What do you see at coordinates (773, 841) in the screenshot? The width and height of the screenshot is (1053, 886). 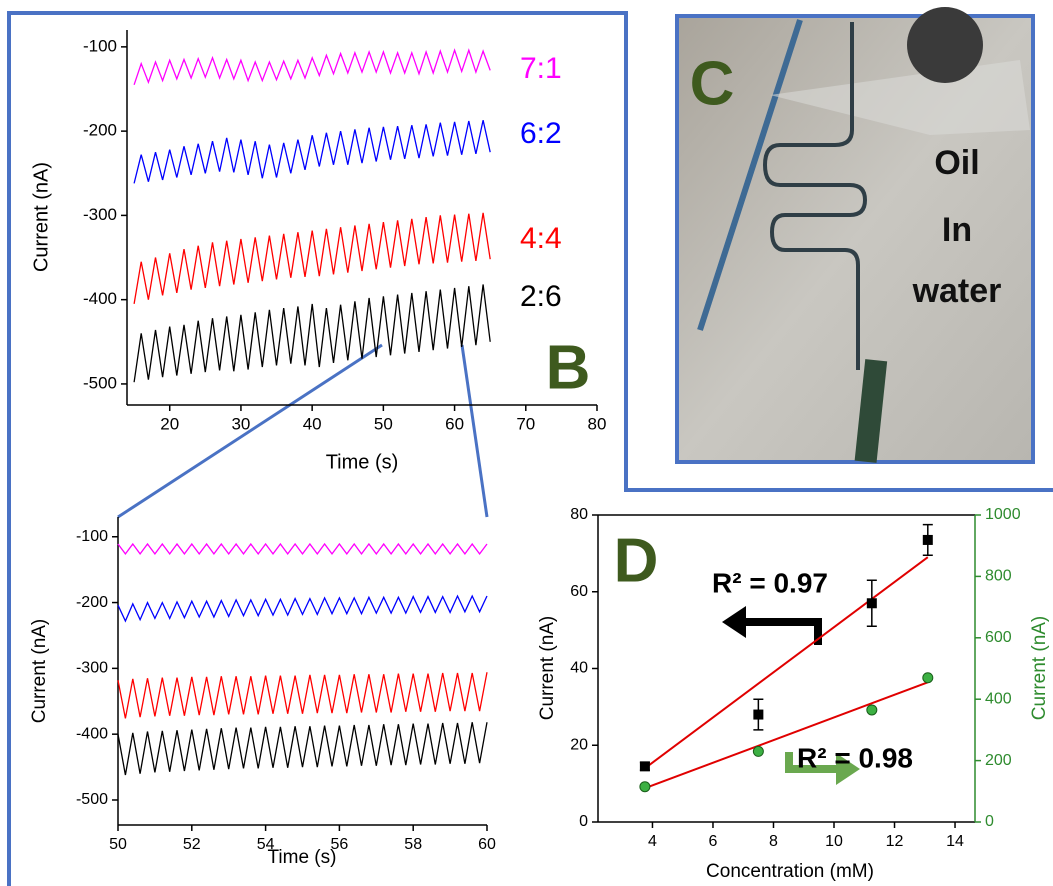 I see `x-tick-label: 8` at bounding box center [773, 841].